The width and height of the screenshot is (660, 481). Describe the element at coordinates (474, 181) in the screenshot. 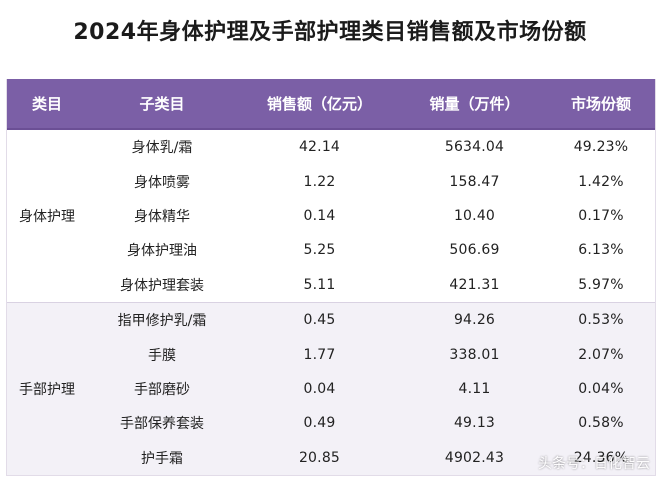

I see `volume-cell: 158.47` at that location.